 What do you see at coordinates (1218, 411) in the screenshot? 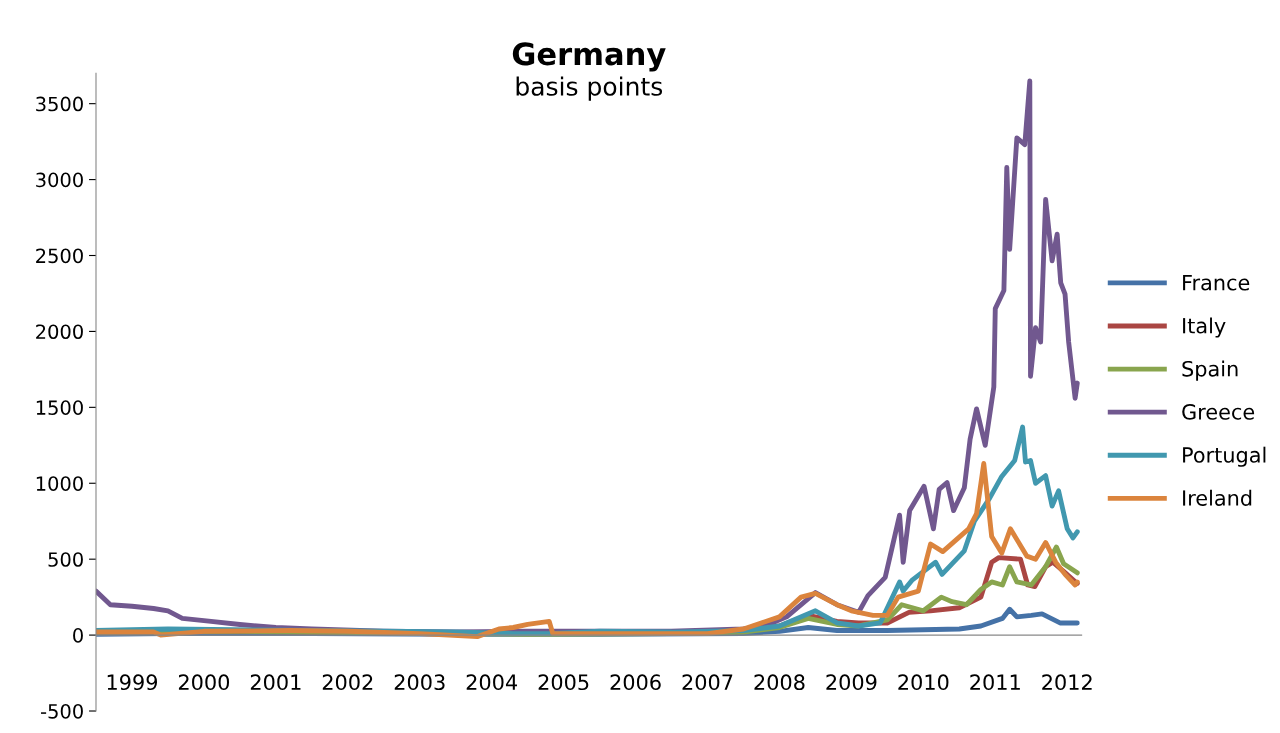
I see `legend-label: Greece` at bounding box center [1218, 411].